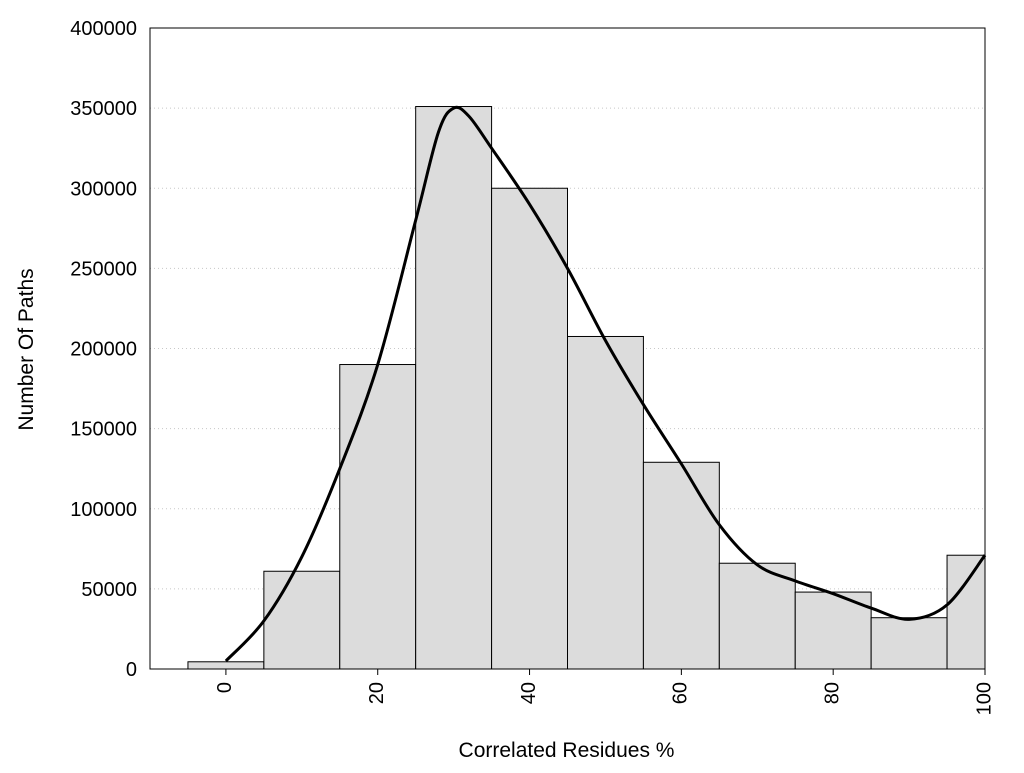 This screenshot has height=773, width=1024. What do you see at coordinates (103, 29) in the screenshot?
I see `y-tick-label: 400000` at bounding box center [103, 29].